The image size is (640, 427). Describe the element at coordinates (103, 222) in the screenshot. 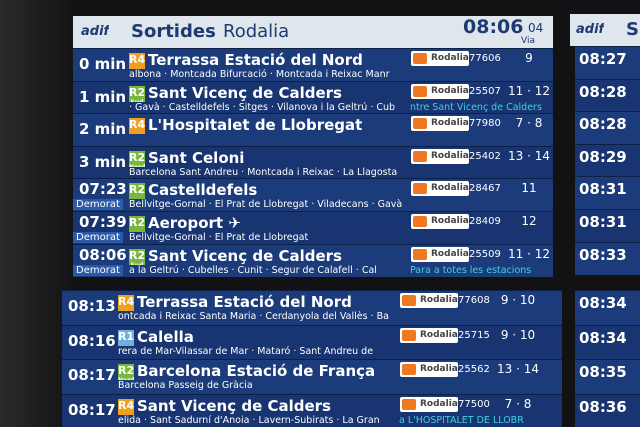

I see `departure-time: 07:39` at that location.